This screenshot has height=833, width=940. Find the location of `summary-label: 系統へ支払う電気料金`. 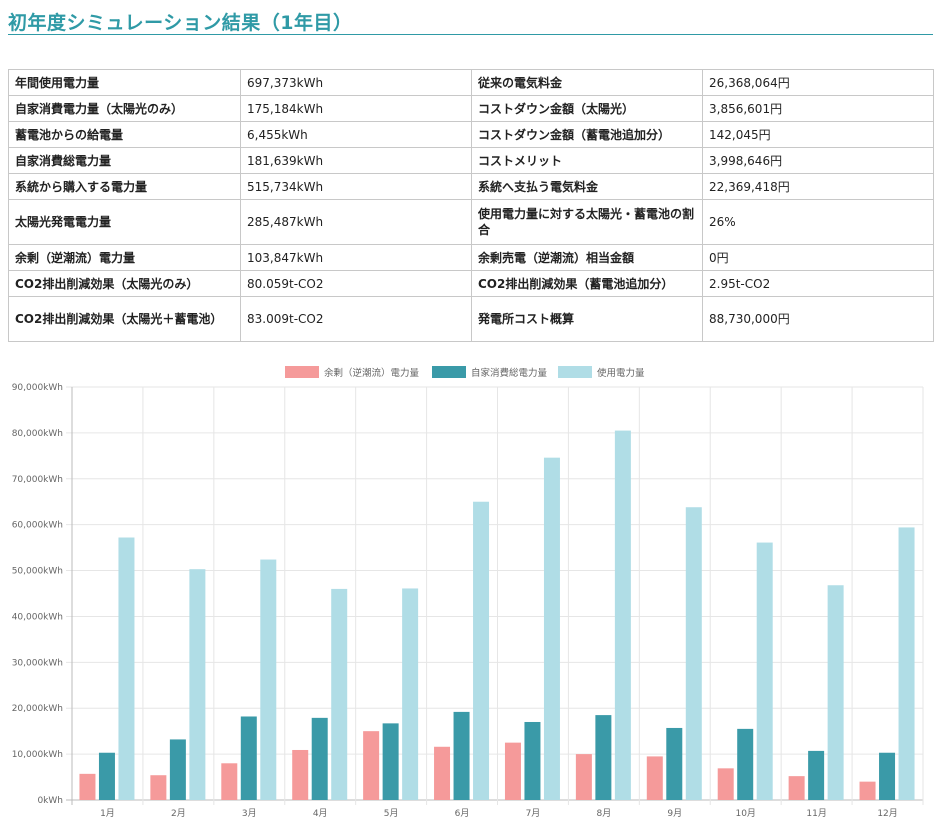

summary-label: 系統へ支払う電気料金 is located at coordinates (587, 186).